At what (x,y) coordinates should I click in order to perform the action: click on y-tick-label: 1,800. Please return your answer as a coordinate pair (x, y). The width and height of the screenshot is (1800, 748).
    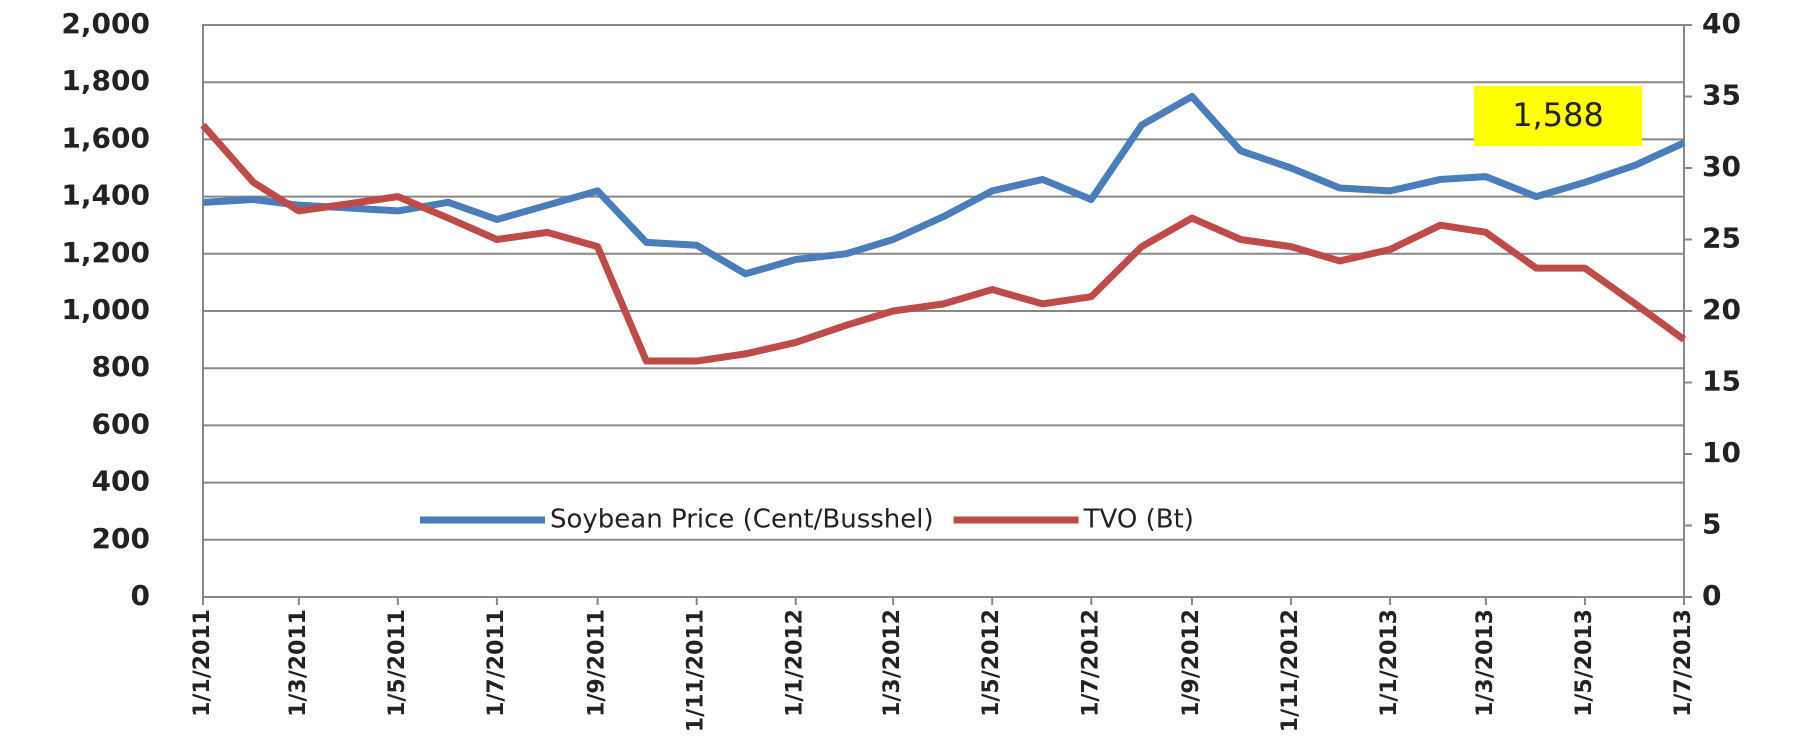
    Looking at the image, I should click on (105, 80).